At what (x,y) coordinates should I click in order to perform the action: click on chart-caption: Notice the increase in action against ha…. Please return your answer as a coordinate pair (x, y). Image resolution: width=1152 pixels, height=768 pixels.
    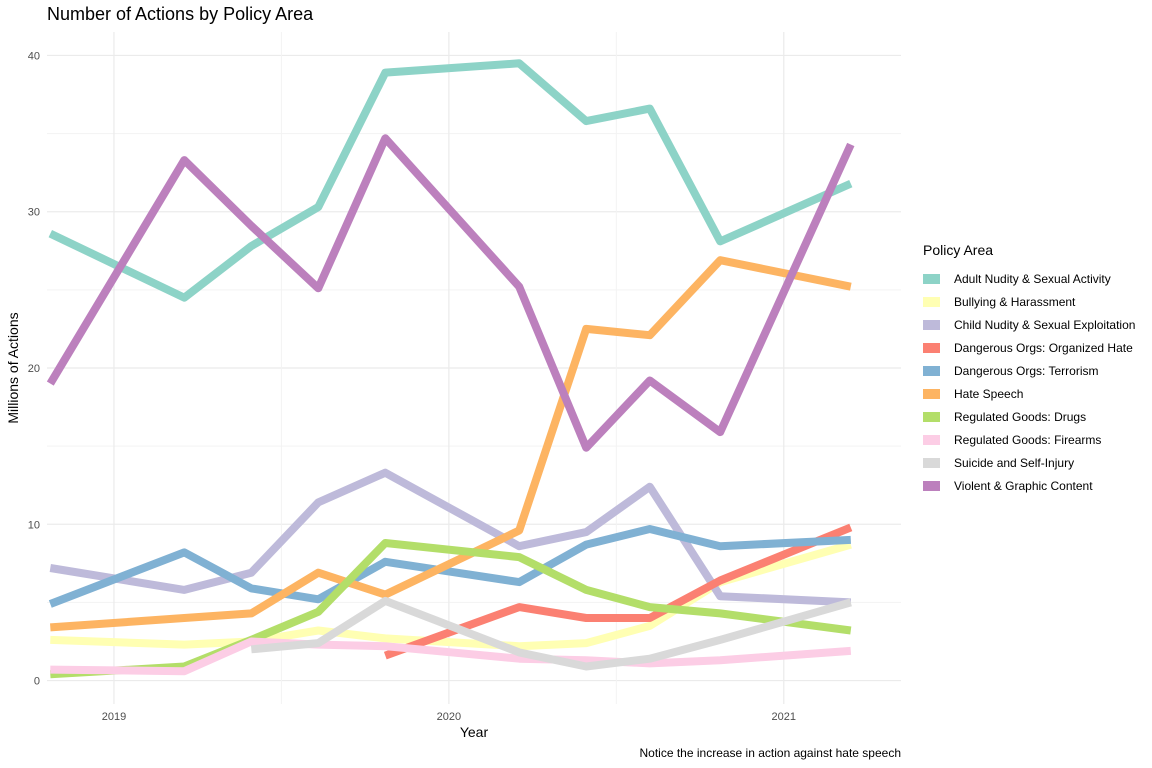
    Looking at the image, I should click on (770, 753).